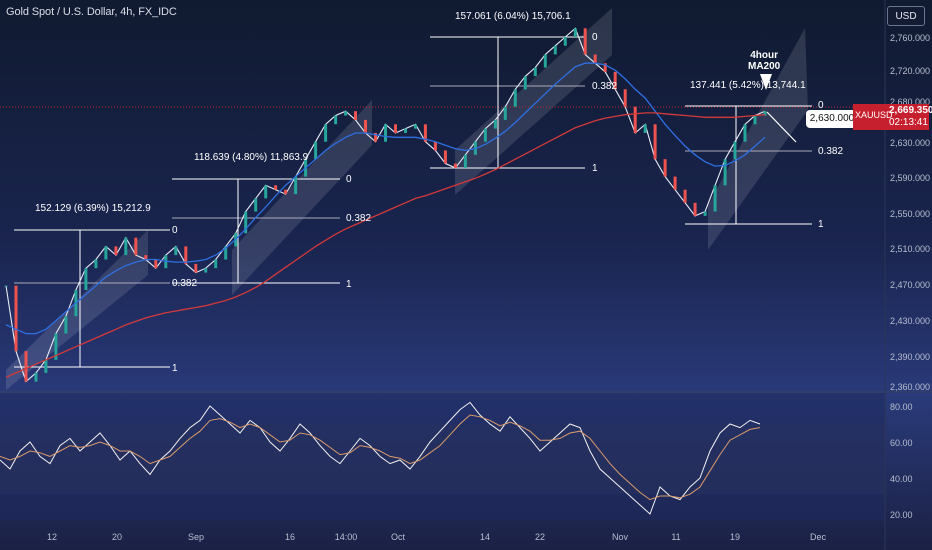 This screenshot has height=550, width=932. I want to click on oscillator-axis-tick: 60.00, so click(901, 443).